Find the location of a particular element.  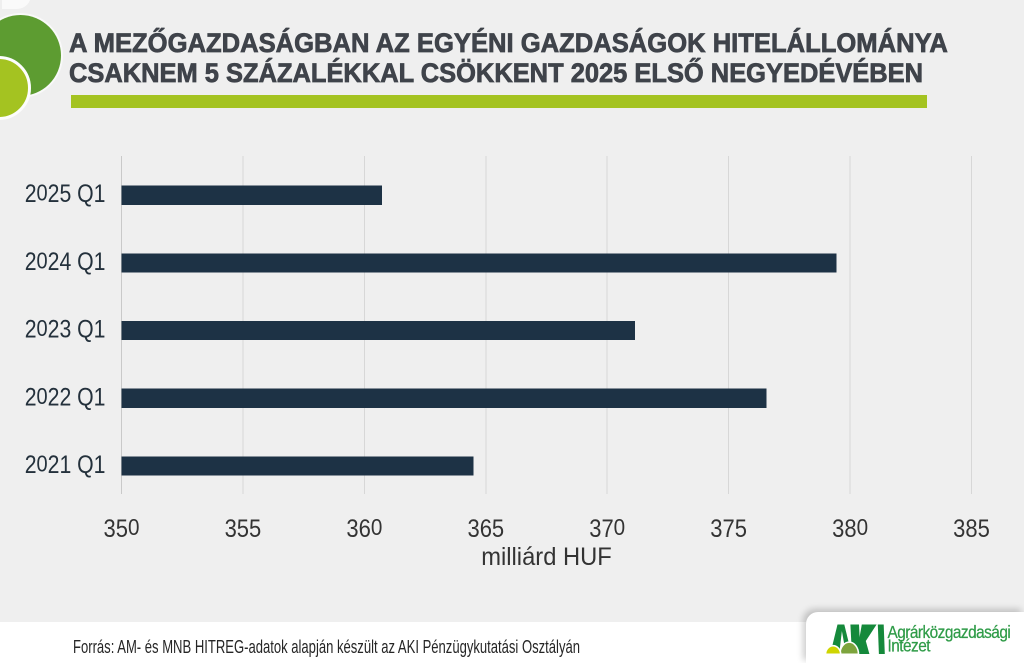

svg-text: 2021 Q1 is located at coordinates (65, 464).